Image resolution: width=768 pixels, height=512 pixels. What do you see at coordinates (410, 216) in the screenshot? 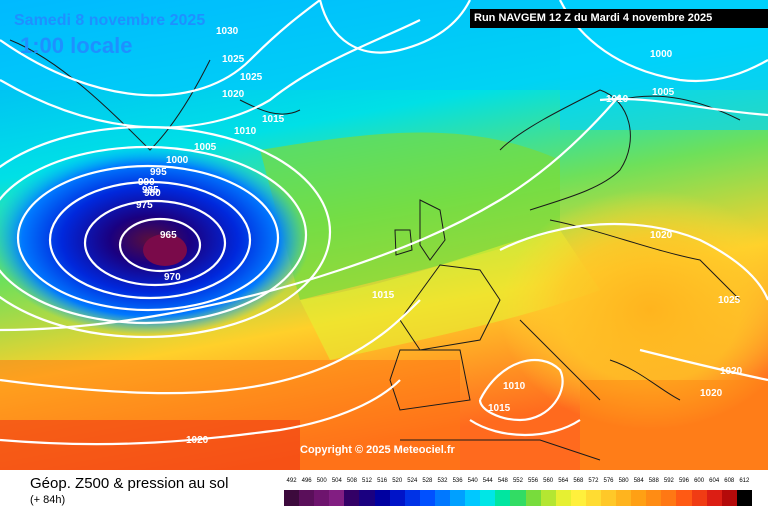
I see `green-zone` at bounding box center [410, 216].